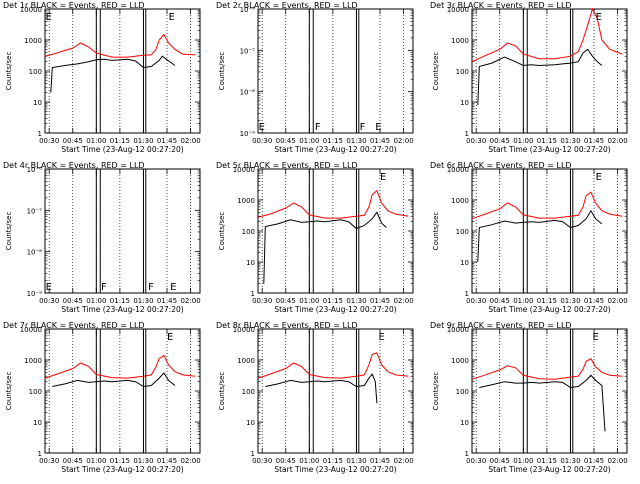  I want to click on subplot-title: Det 8r BLACK = Events, RED = LLD, so click(287, 325).